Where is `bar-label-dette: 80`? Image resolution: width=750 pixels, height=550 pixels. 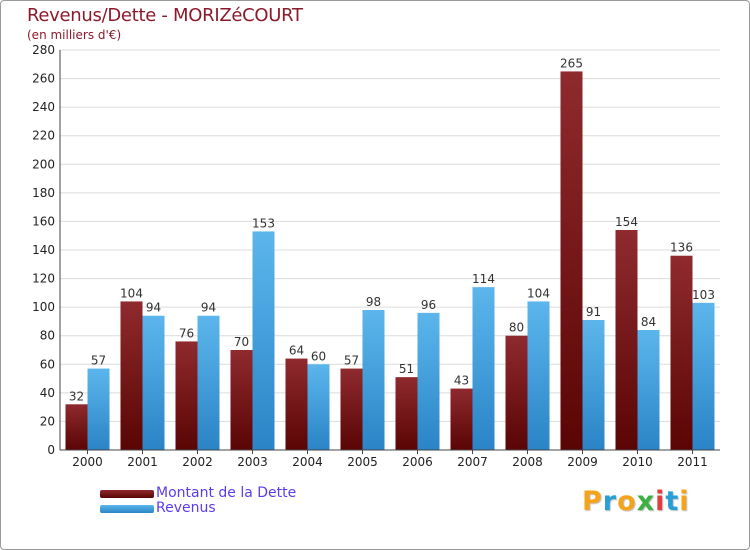
bar-label-dette: 80 is located at coordinates (516, 328).